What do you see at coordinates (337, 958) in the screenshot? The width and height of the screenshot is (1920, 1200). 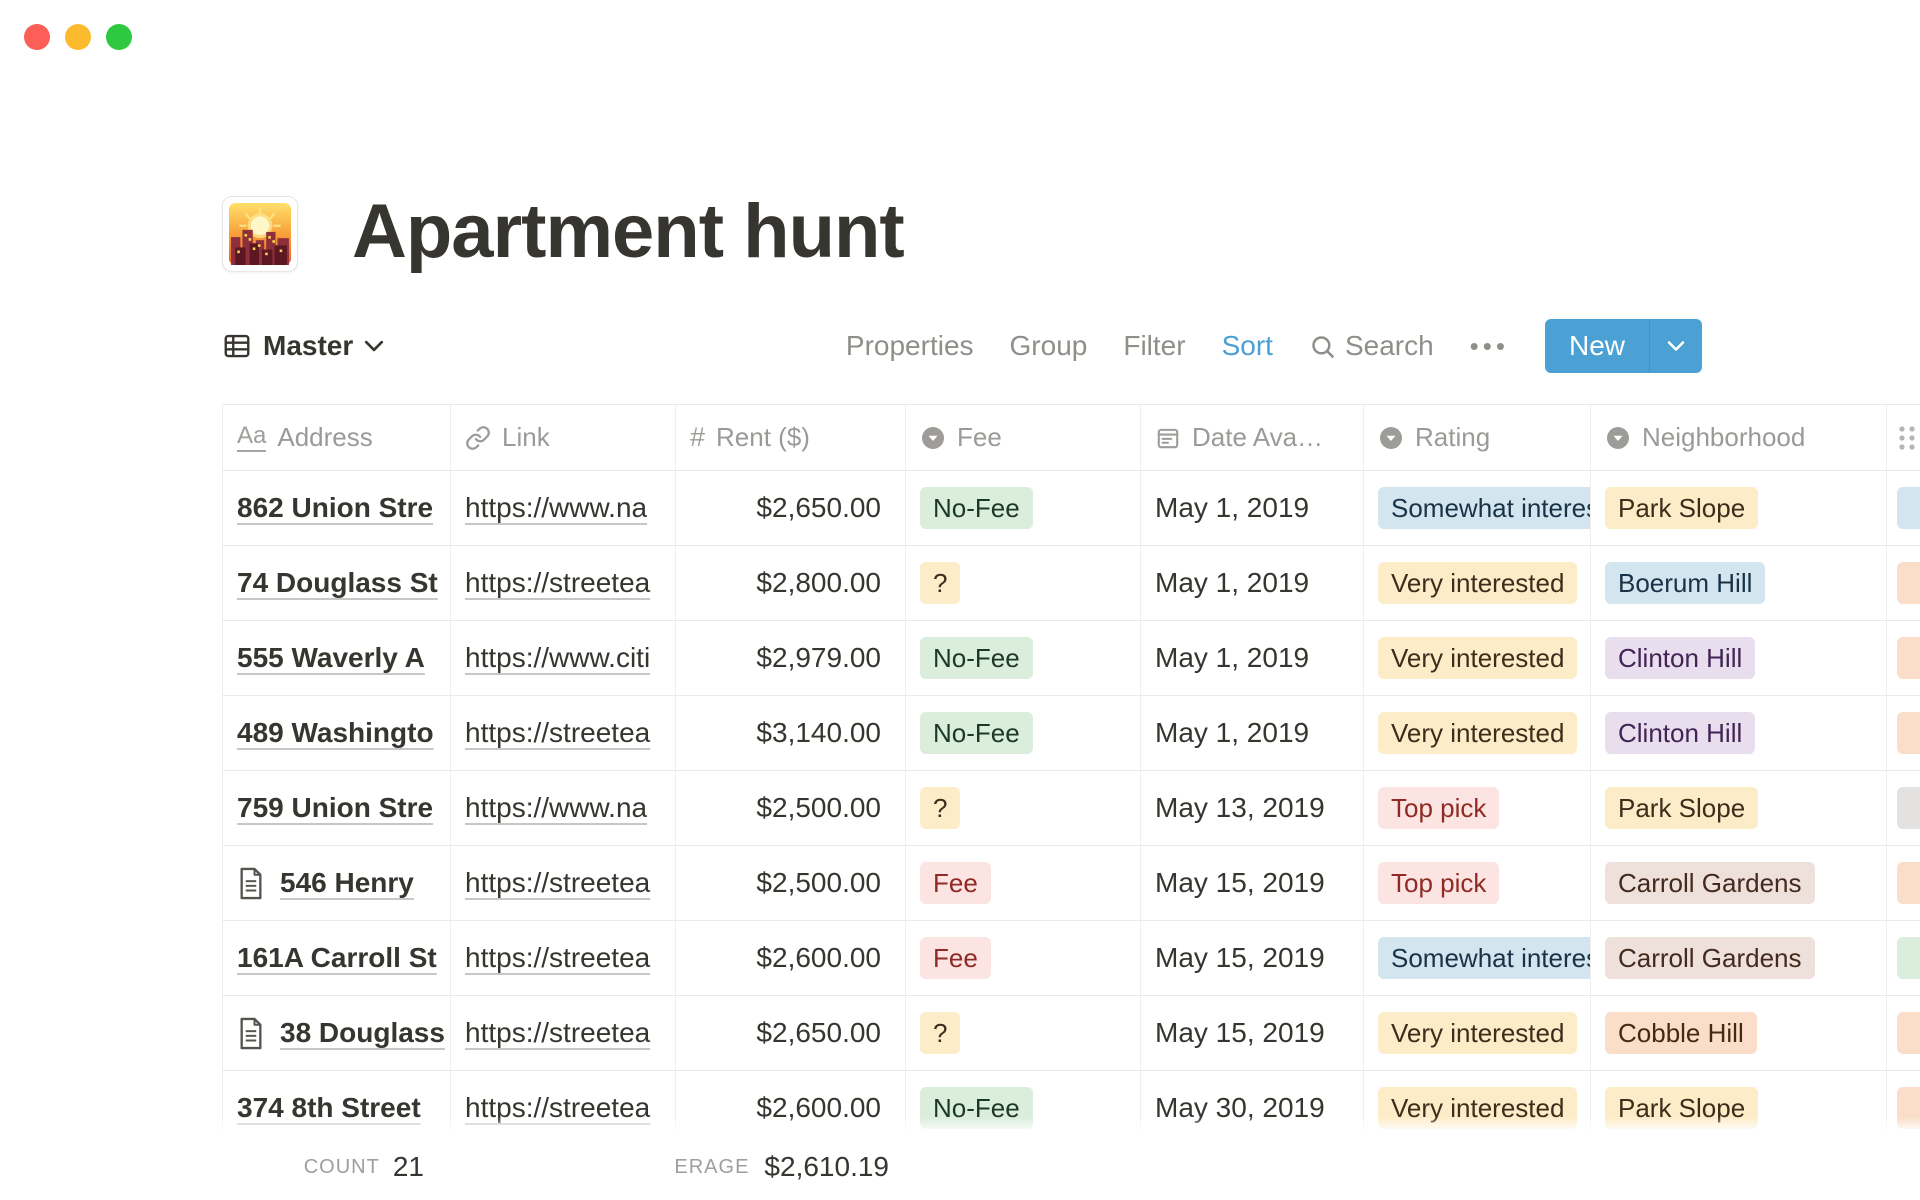 I see `address-cell: 161A Carroll St` at bounding box center [337, 958].